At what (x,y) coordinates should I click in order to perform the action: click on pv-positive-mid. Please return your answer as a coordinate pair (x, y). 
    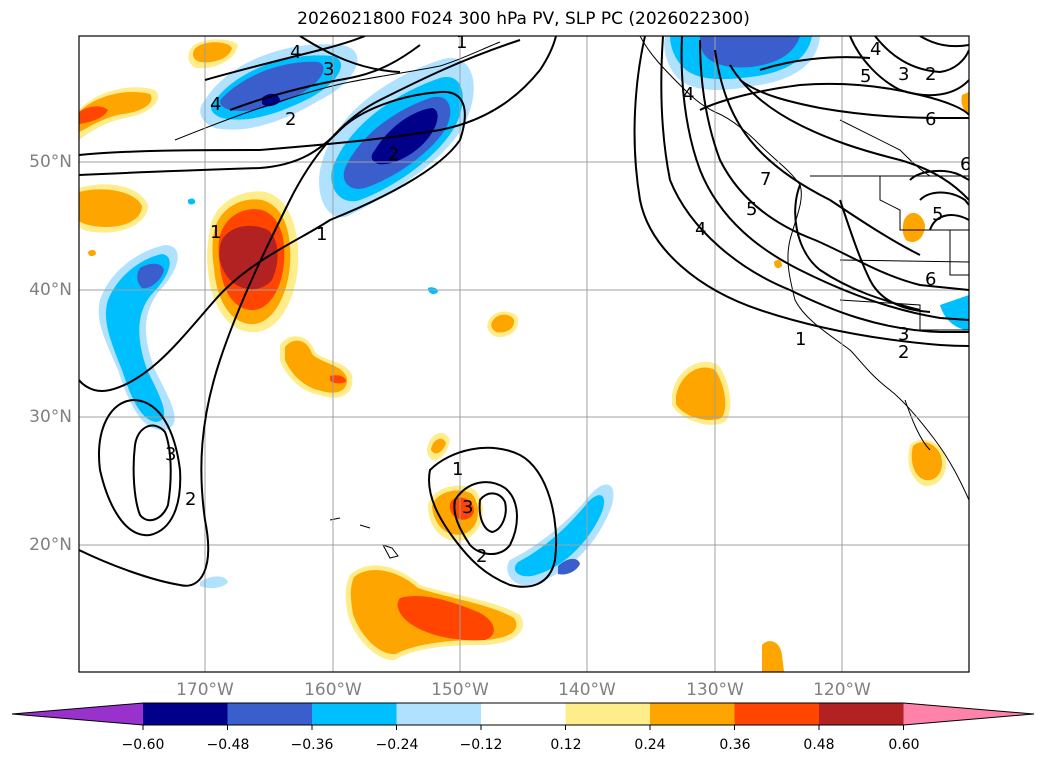
    Looking at the image, I should click on (399, 386).